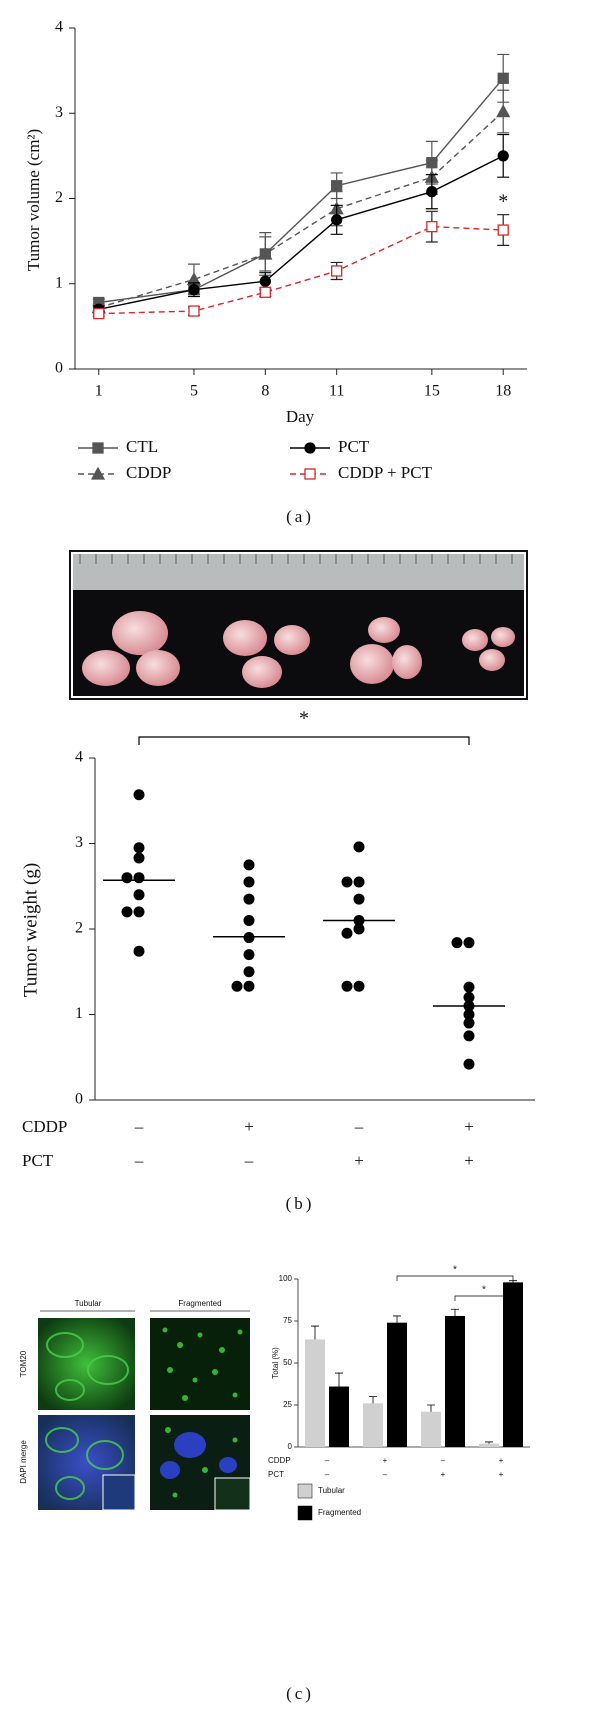 This screenshot has width=600, height=1718. What do you see at coordinates (44, 1126) in the screenshot?
I see `row-label: CDDP` at bounding box center [44, 1126].